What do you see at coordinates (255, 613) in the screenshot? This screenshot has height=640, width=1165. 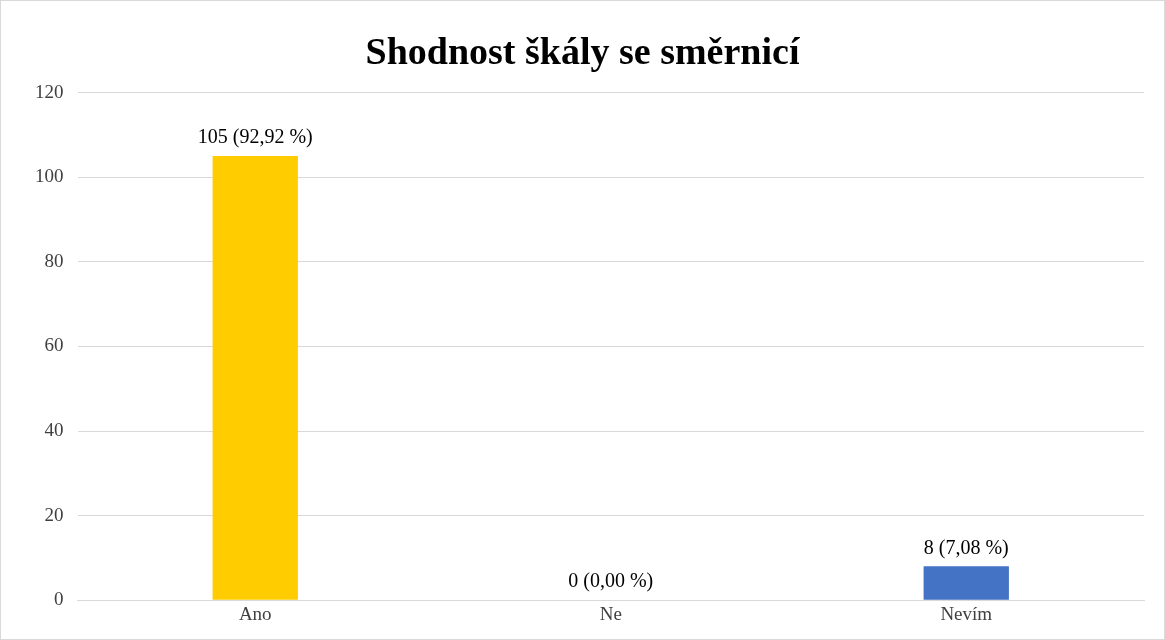 I see `x-tick-label: Ano` at bounding box center [255, 613].